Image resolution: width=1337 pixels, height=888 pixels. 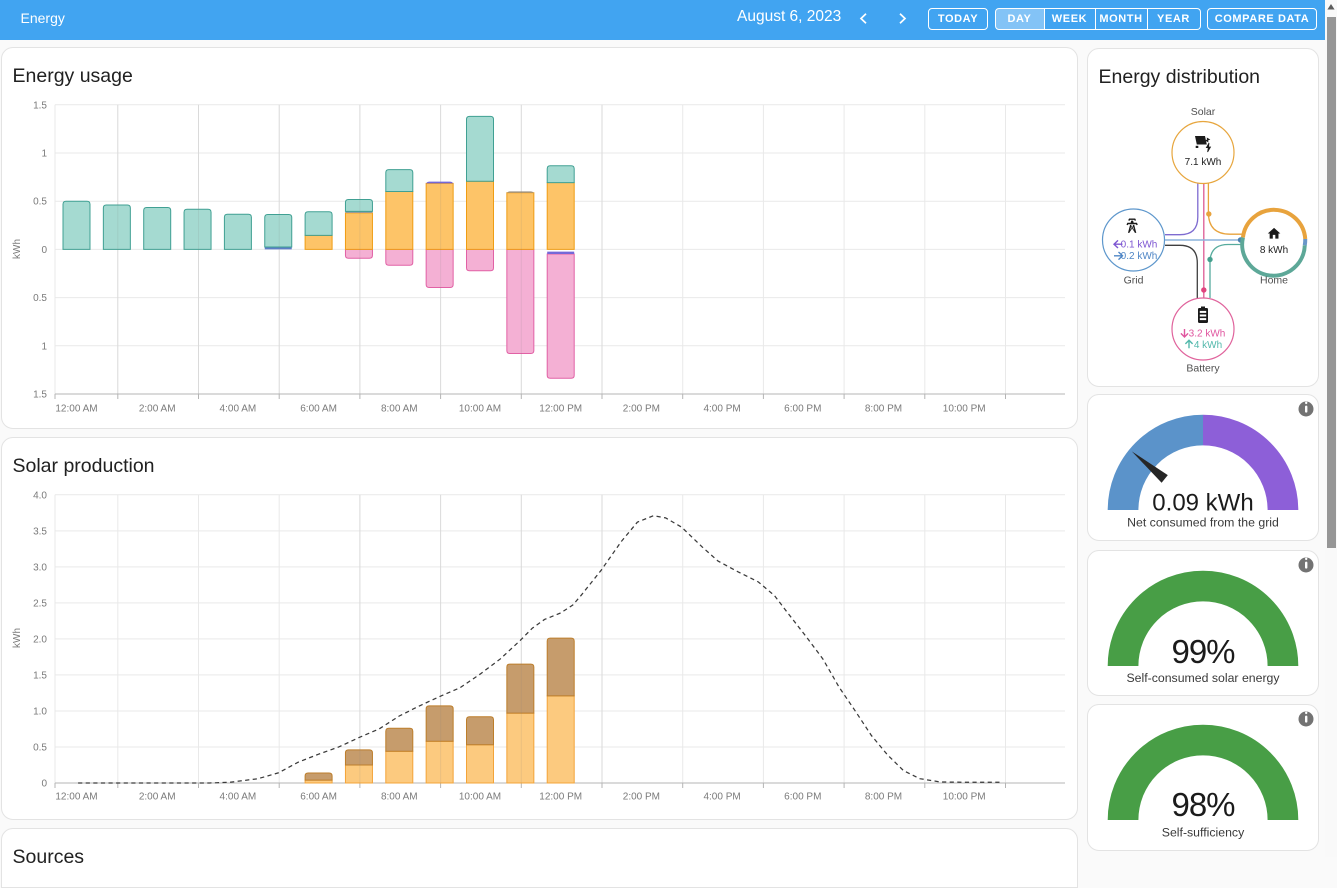 What do you see at coordinates (1134, 281) in the screenshot?
I see `svg-text: Grid` at bounding box center [1134, 281].